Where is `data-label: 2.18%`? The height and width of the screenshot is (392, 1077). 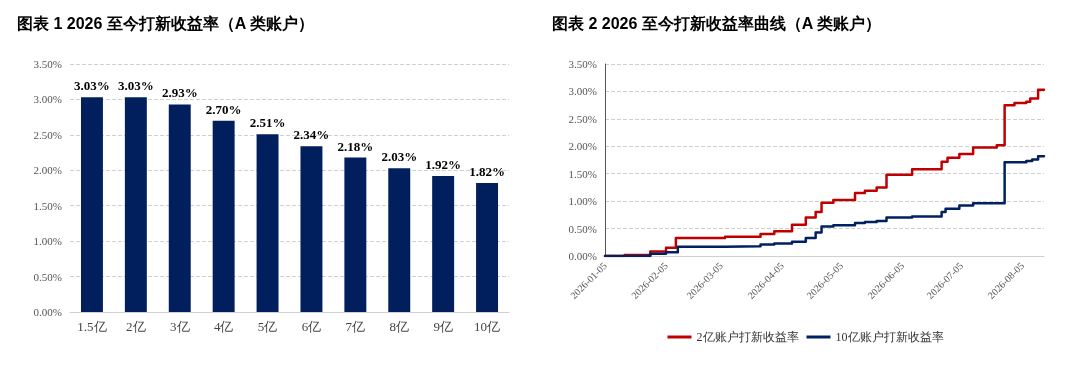
data-label: 2.18% is located at coordinates (355, 146).